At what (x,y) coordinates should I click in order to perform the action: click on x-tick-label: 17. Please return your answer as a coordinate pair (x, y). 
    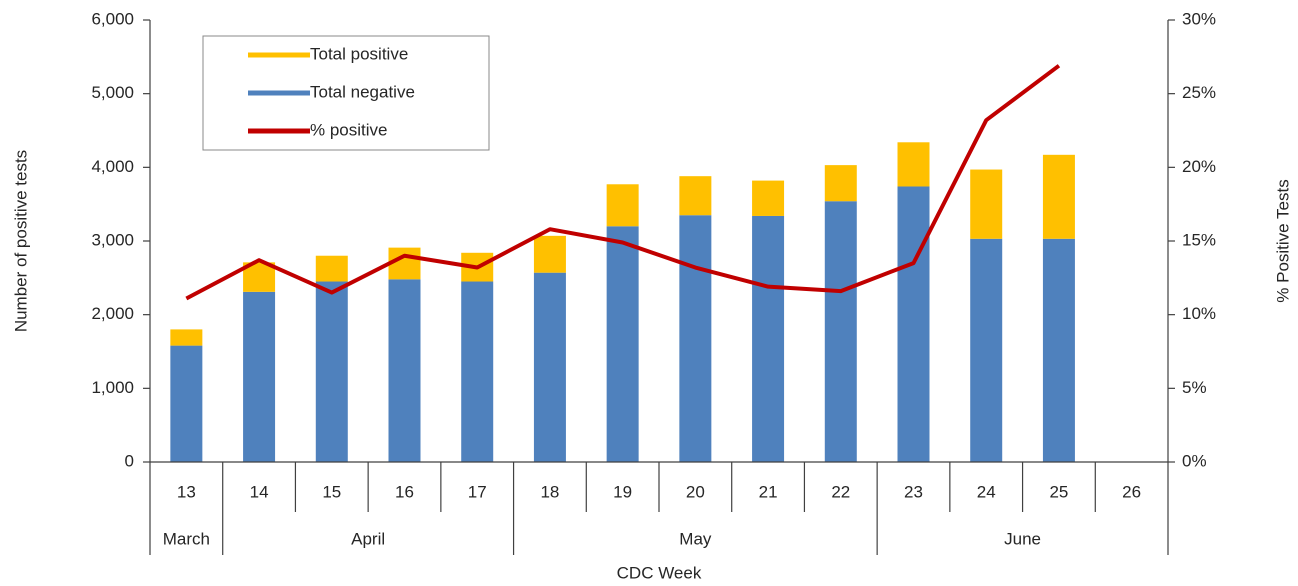
    Looking at the image, I should click on (477, 491).